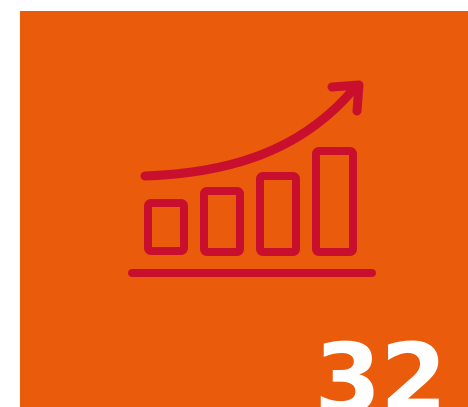 The height and width of the screenshot is (407, 468). Describe the element at coordinates (380, 365) in the screenshot. I see `tile-number: 32` at that location.